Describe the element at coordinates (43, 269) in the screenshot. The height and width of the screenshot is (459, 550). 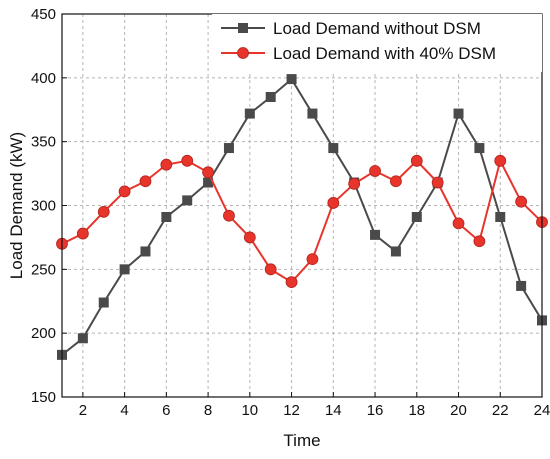
I see `y-tick-label: 250` at that location.